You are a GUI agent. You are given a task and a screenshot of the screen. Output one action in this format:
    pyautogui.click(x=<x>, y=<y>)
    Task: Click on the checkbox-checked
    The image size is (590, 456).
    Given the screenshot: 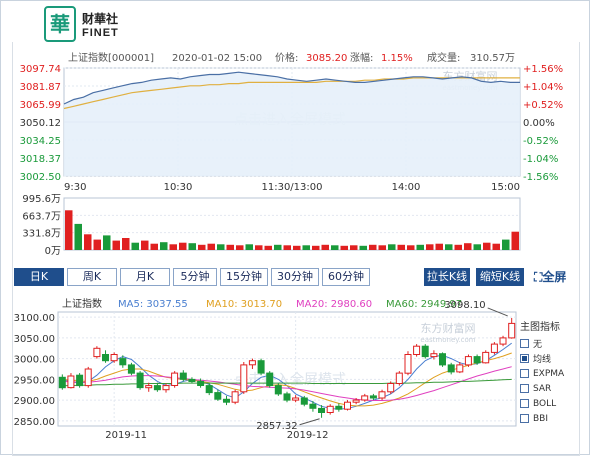 What is the action you would take?
    pyautogui.click(x=524, y=358)
    